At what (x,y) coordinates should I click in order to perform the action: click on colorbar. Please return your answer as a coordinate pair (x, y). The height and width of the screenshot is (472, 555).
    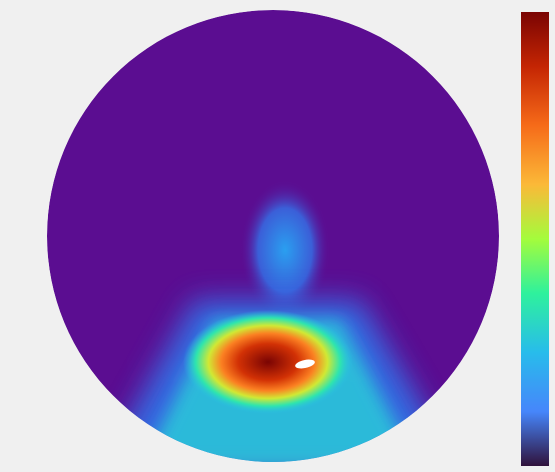
    Looking at the image, I should click on (535, 239).